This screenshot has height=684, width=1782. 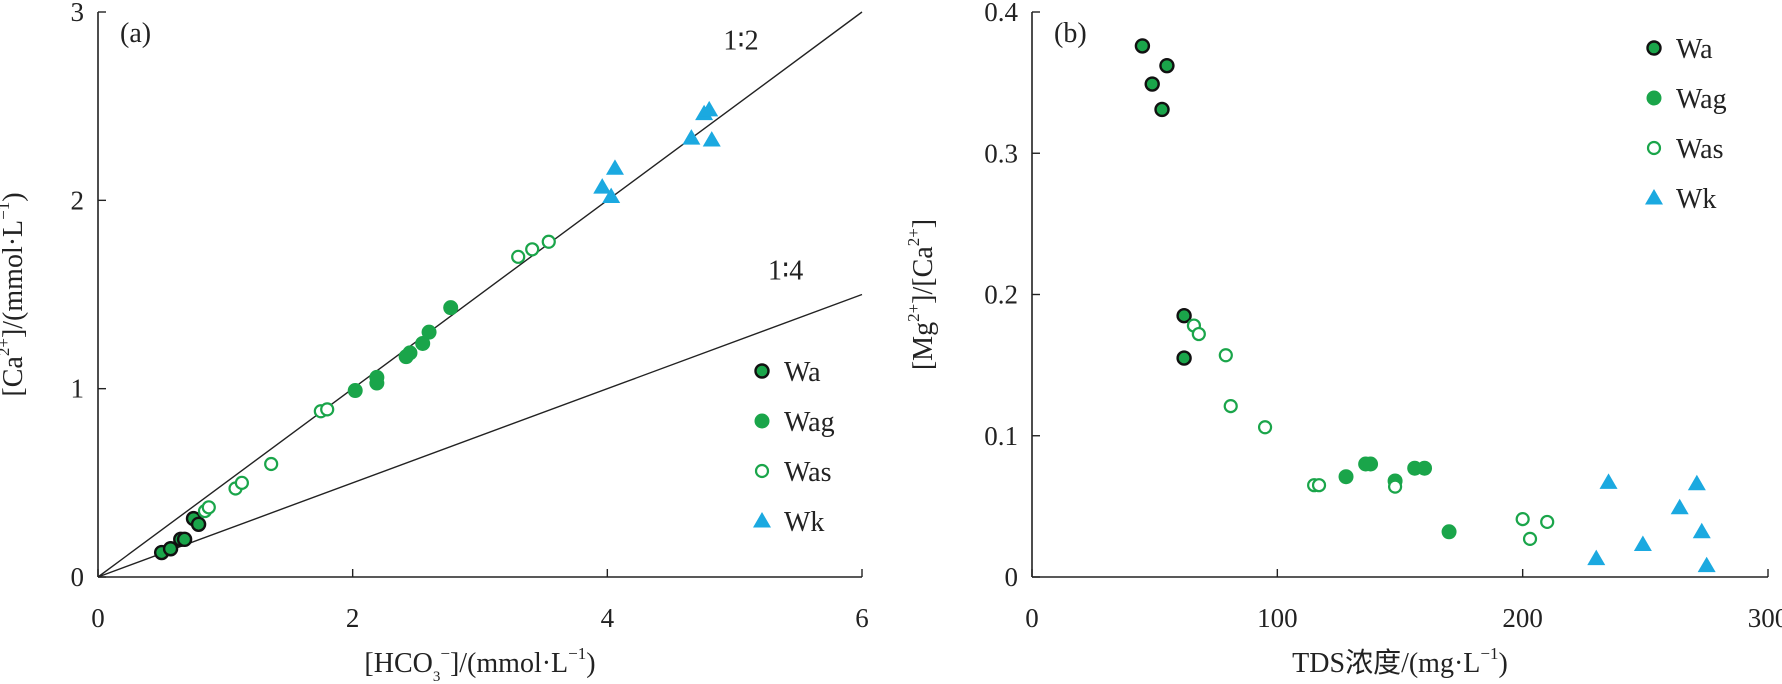 I want to click on y-tick-label: 0.1, so click(x=1001, y=436).